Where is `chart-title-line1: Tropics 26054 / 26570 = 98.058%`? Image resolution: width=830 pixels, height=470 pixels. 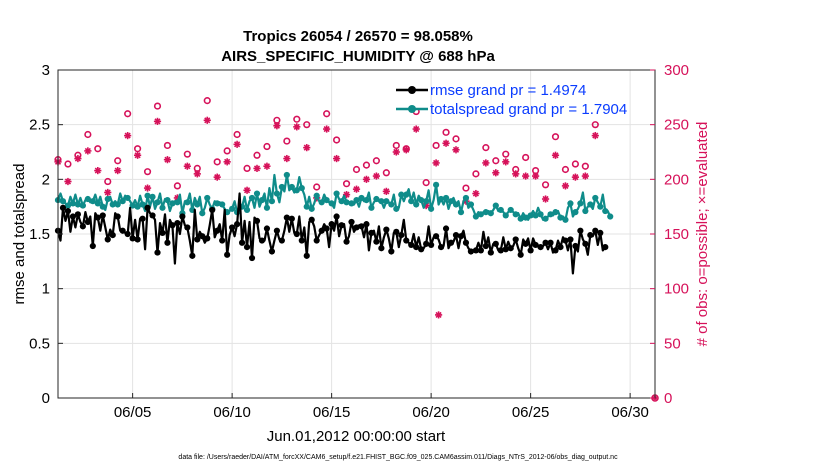
chart-title-line1: Tropics 26054 / 26570 = 98.058% is located at coordinates (358, 36).